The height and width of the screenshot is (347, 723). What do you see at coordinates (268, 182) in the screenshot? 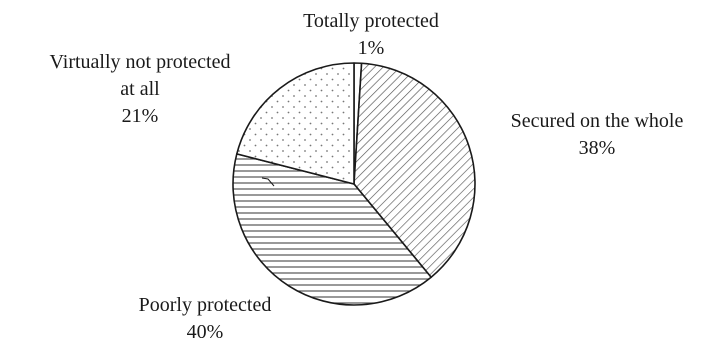
I see `leader-line` at bounding box center [268, 182].